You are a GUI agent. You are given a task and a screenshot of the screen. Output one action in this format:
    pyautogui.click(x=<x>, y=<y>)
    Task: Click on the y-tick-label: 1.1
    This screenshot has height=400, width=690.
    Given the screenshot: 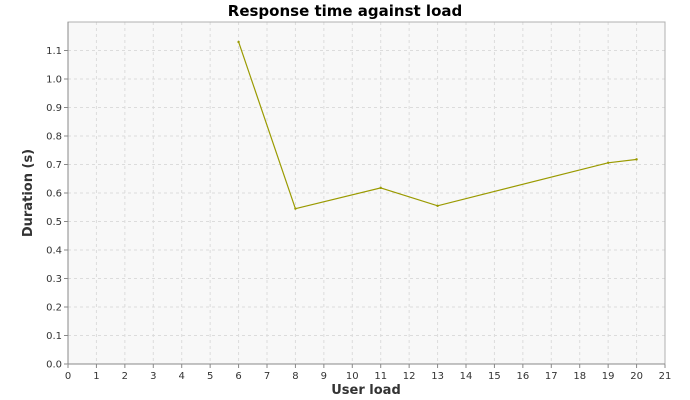 What is the action you would take?
    pyautogui.click(x=54, y=51)
    